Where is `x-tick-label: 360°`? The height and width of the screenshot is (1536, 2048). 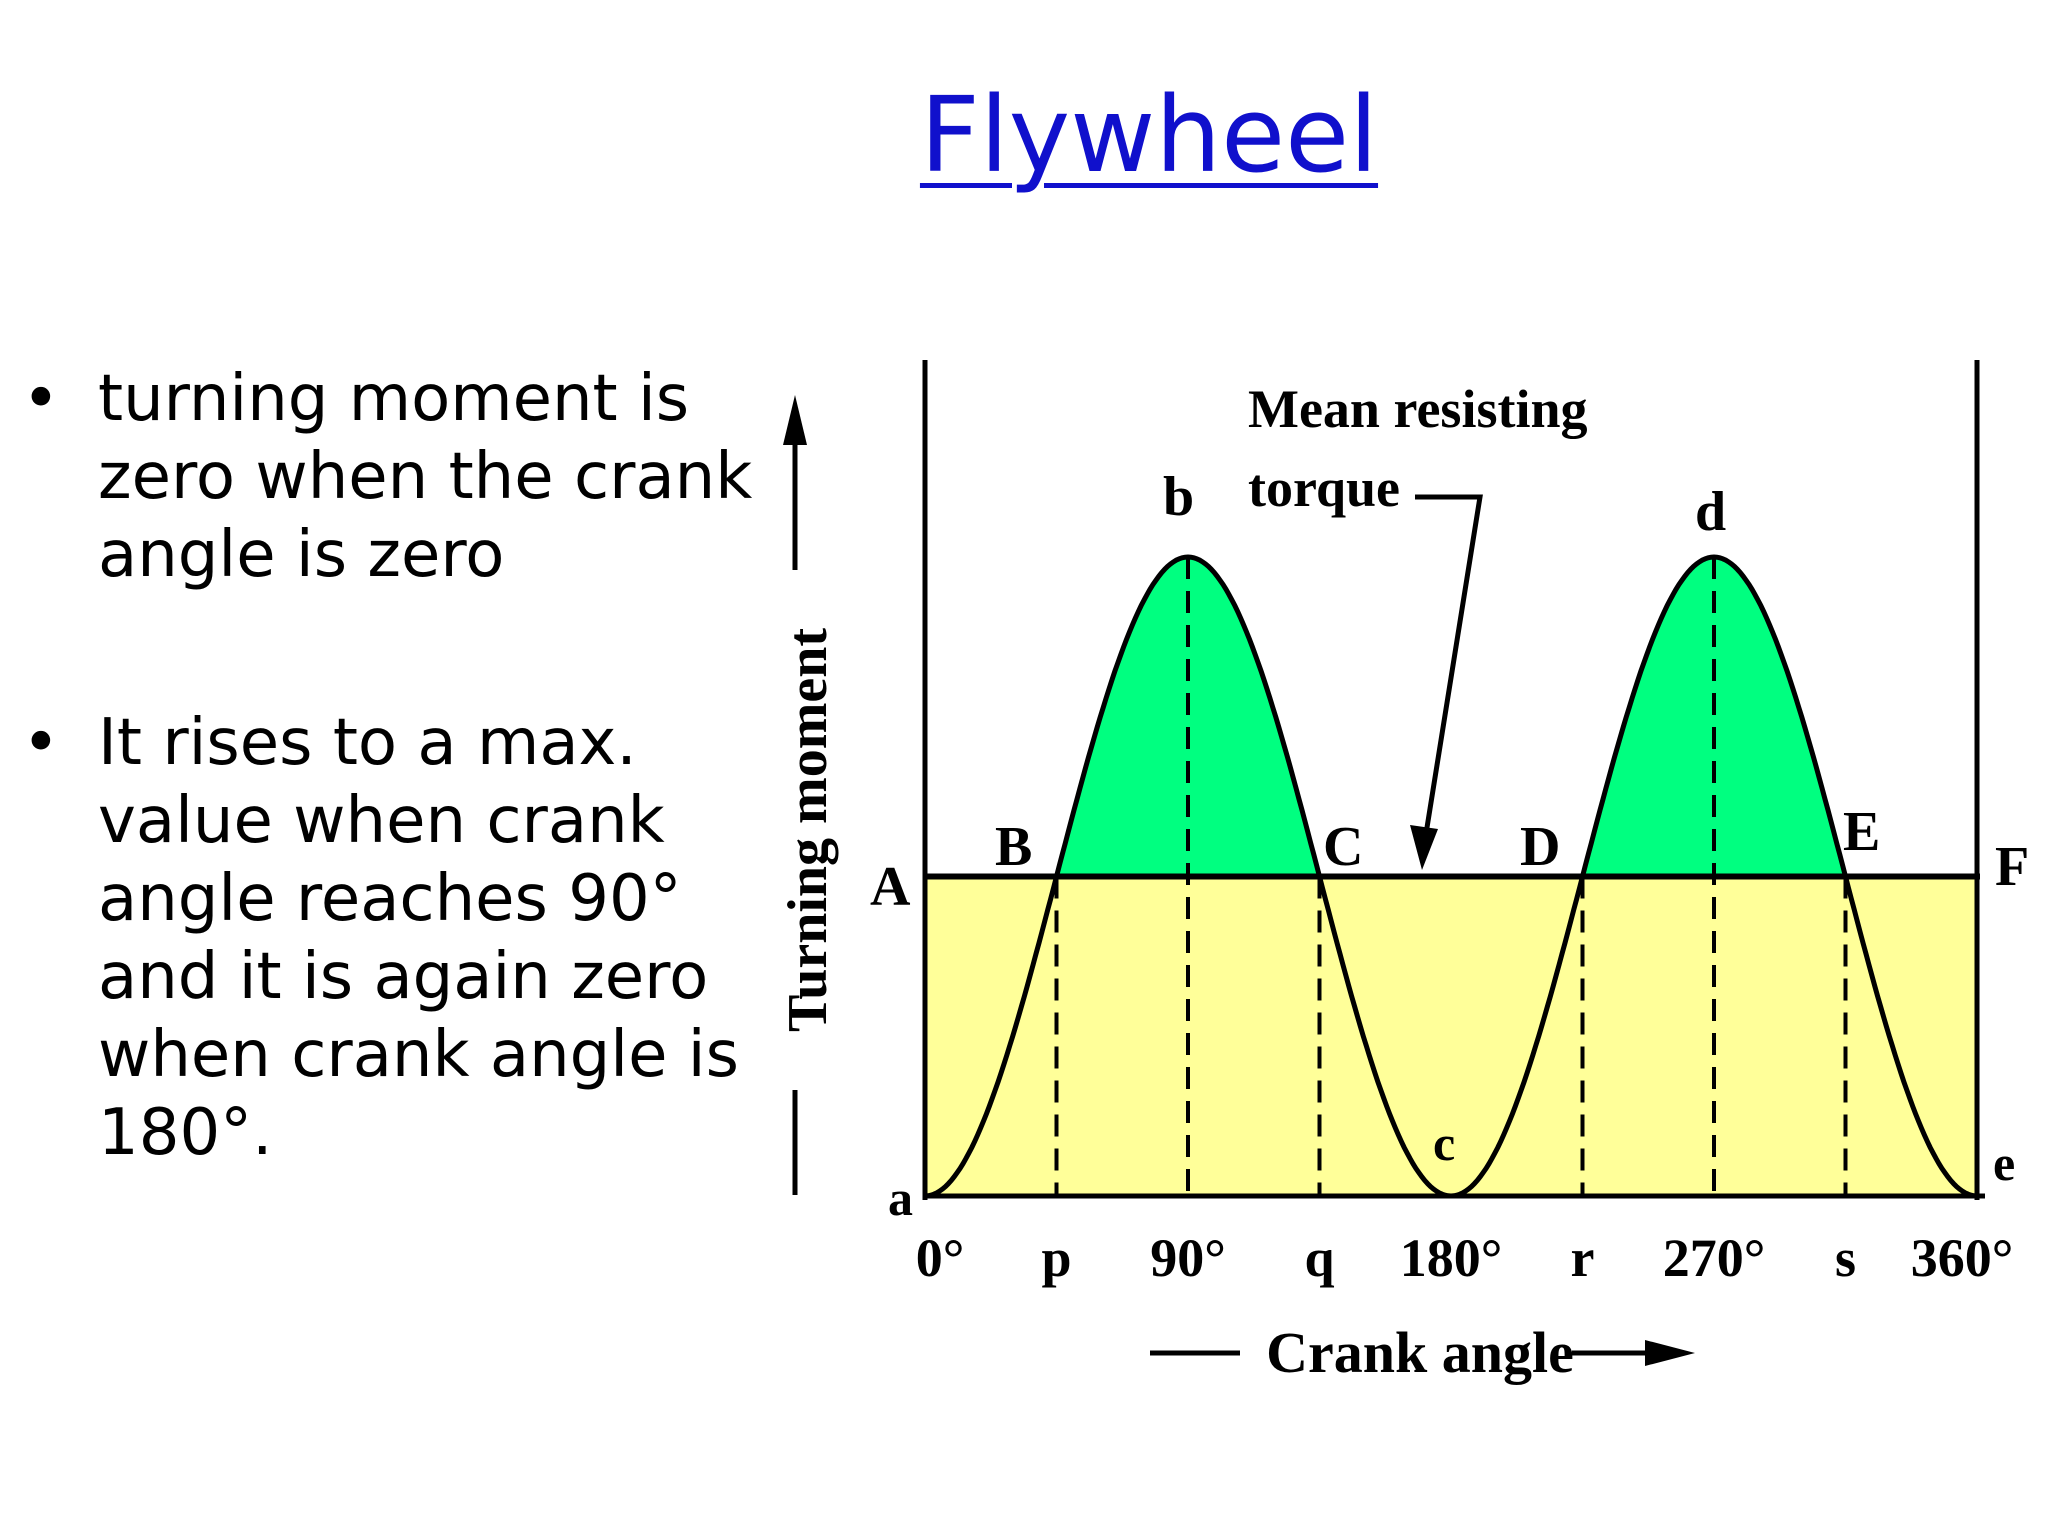
x-tick-label: 360° is located at coordinates (1962, 1258).